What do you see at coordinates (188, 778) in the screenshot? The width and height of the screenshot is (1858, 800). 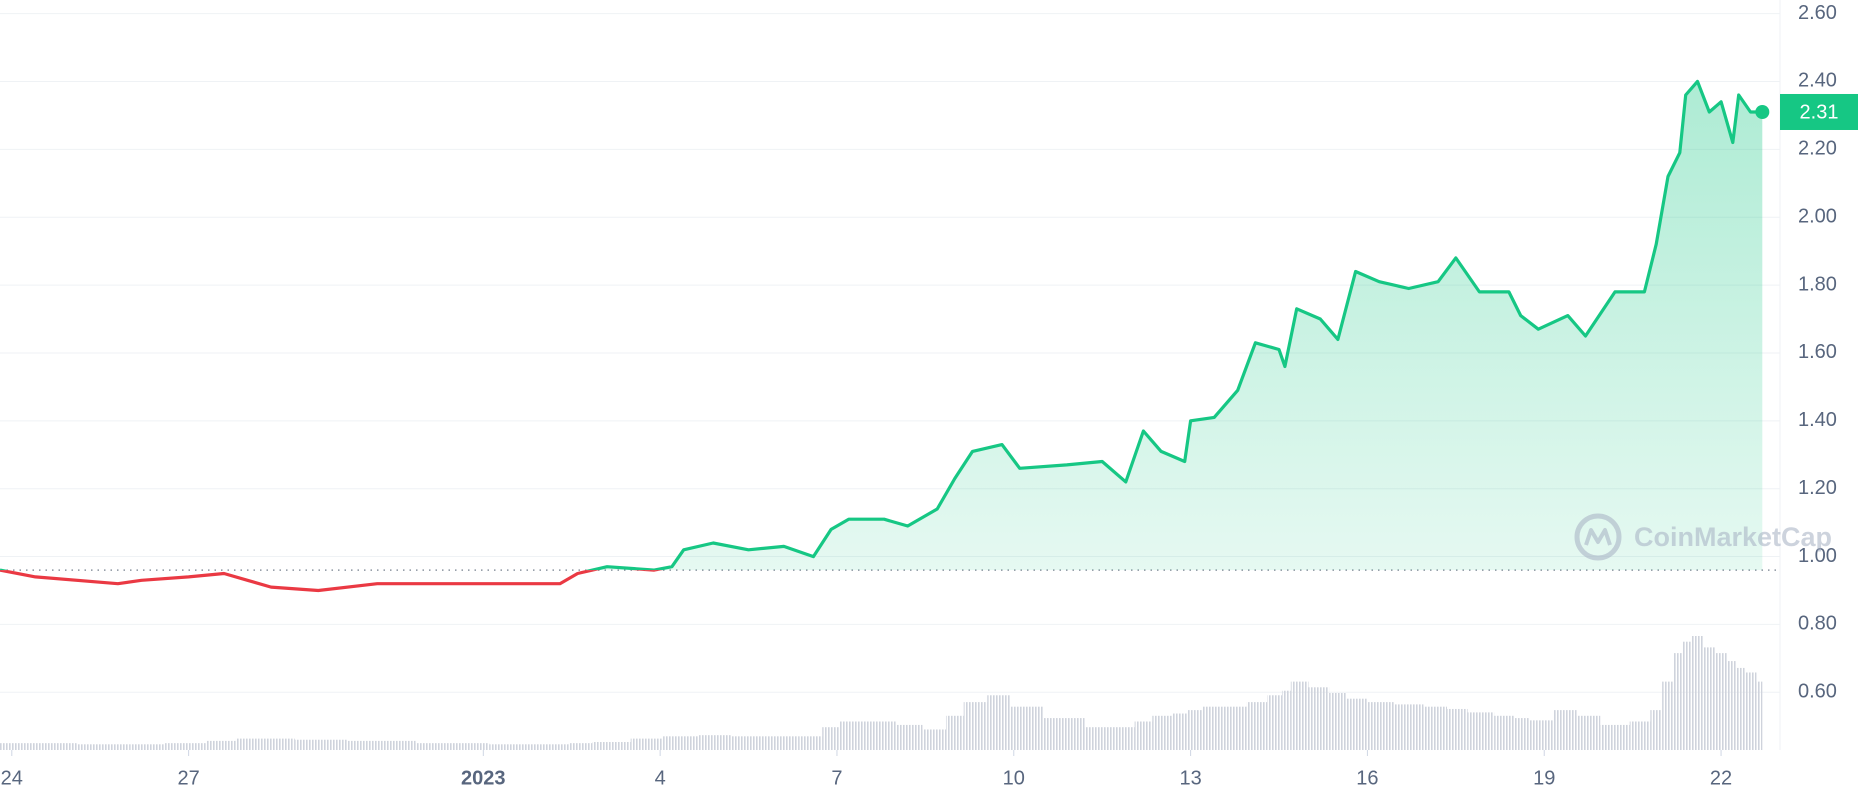 I see `x-tick-label: 27` at bounding box center [188, 778].